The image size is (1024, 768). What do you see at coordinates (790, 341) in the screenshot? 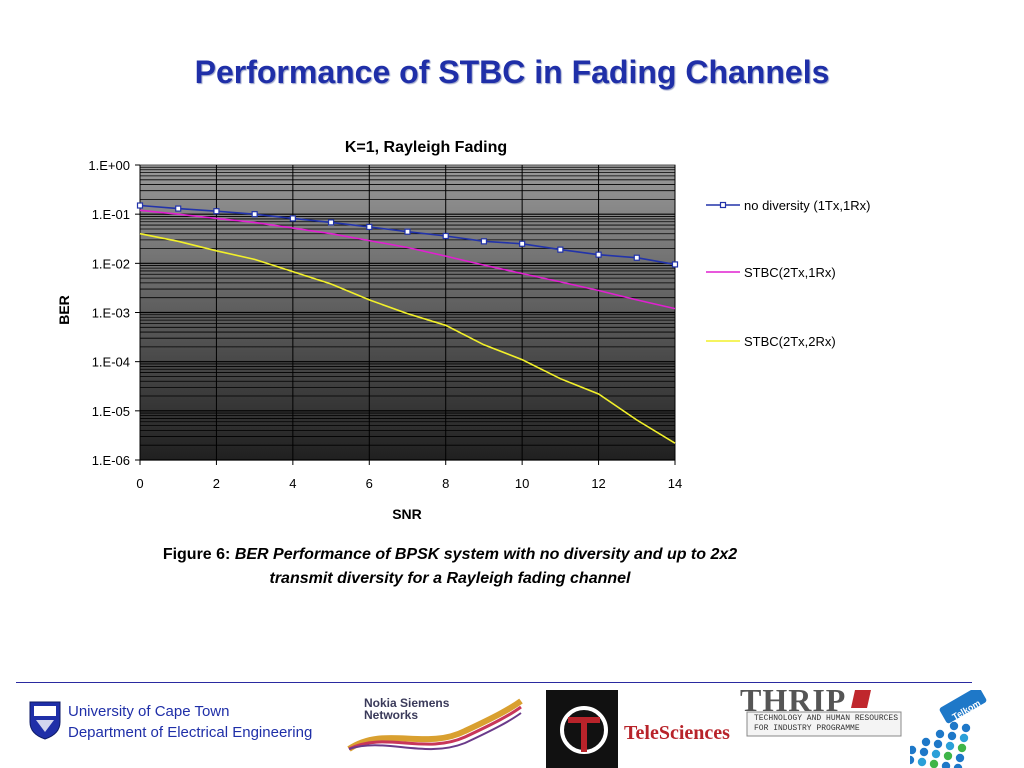
I see `legend-label: STBC(2Tx,2Rx)` at bounding box center [790, 341].